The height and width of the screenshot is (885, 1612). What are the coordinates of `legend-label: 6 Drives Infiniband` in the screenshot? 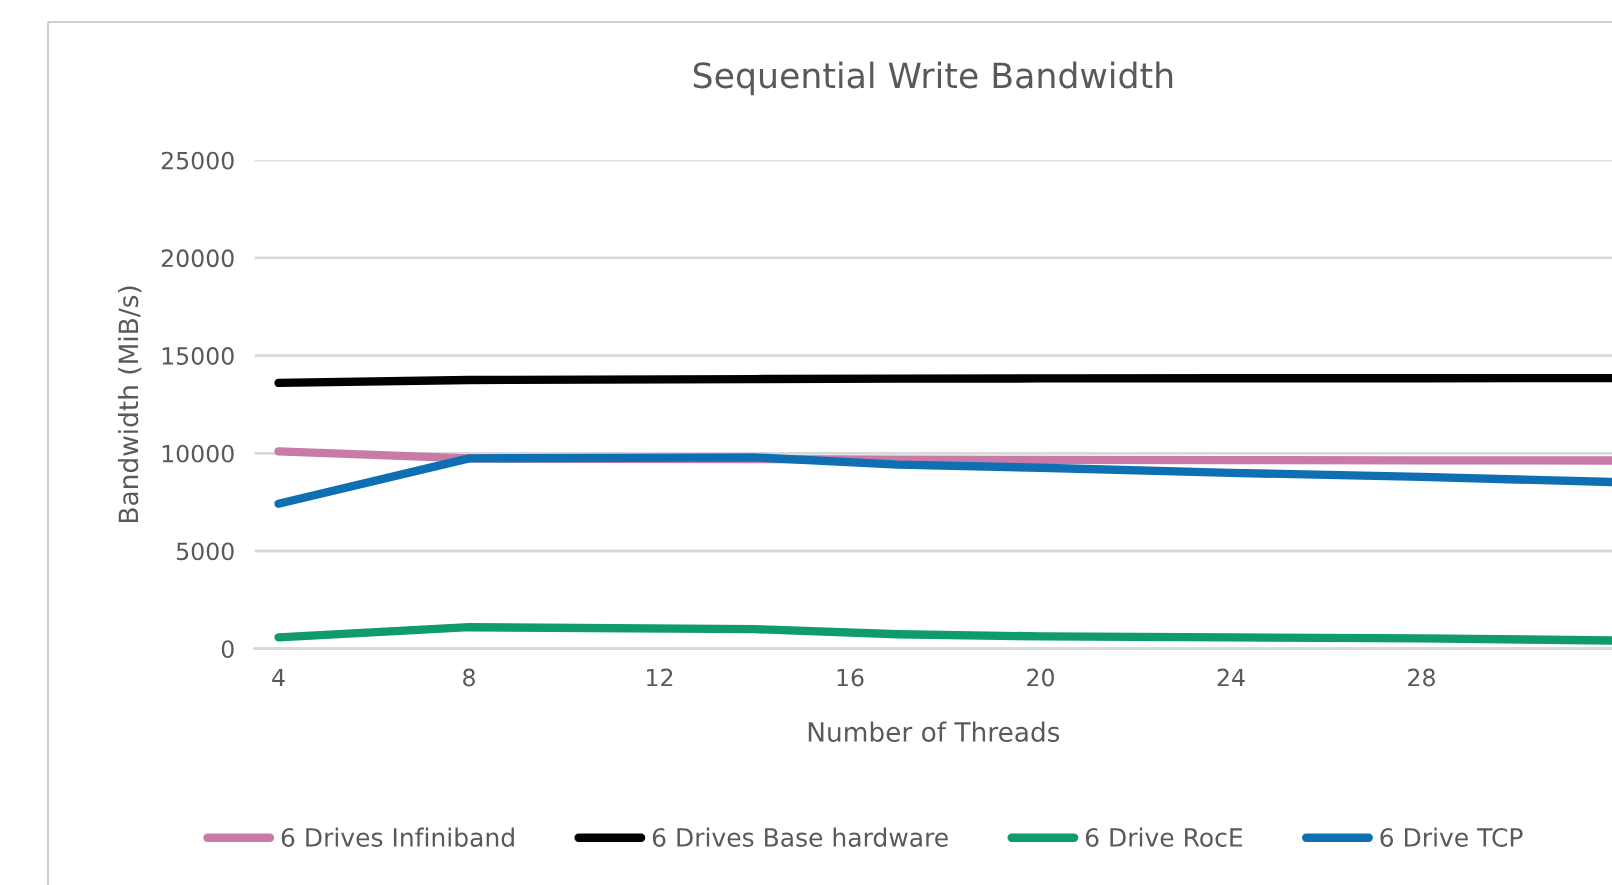 It's located at (397, 837).